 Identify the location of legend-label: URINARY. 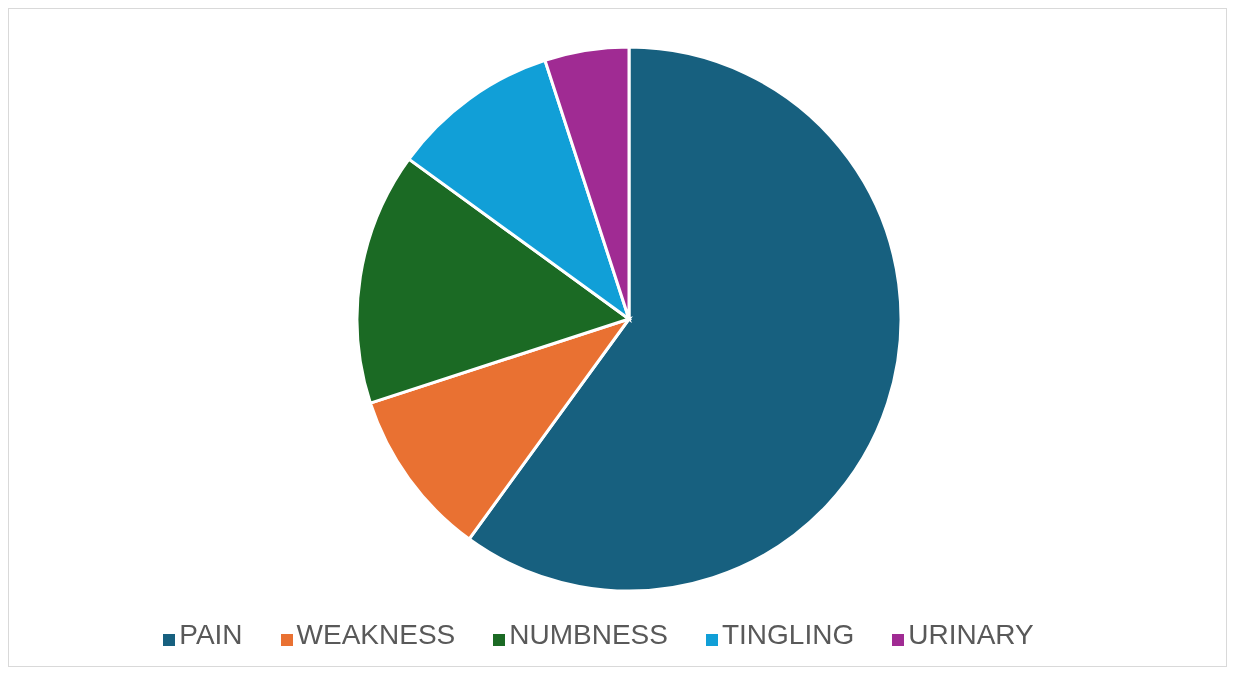
(971, 634).